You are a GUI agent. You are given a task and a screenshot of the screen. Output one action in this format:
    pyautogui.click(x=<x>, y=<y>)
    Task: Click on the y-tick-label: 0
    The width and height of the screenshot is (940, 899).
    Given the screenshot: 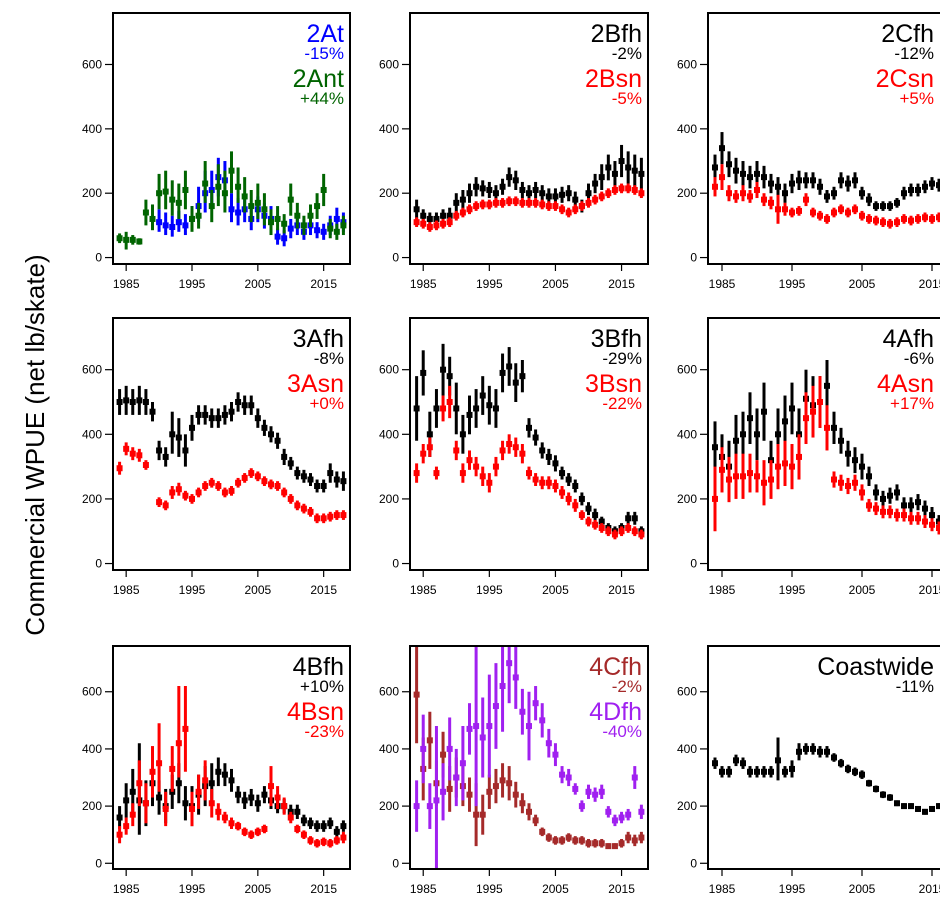 What is the action you would take?
    pyautogui.click(x=693, y=258)
    